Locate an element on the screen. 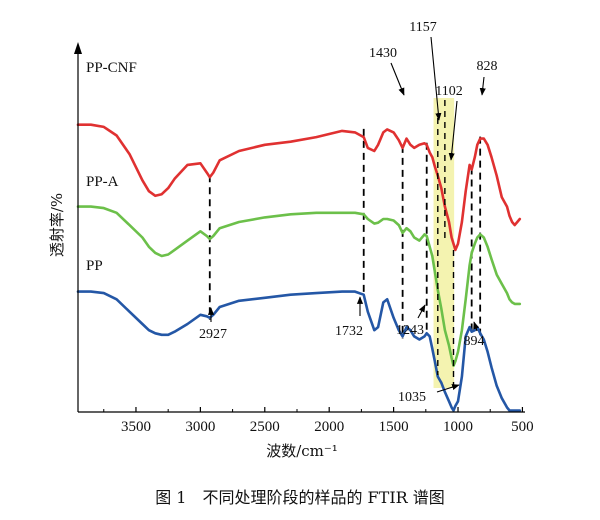 Image resolution: width=600 pixels, height=520 pixels. x-tick-label-500: 500 is located at coordinates (522, 427).